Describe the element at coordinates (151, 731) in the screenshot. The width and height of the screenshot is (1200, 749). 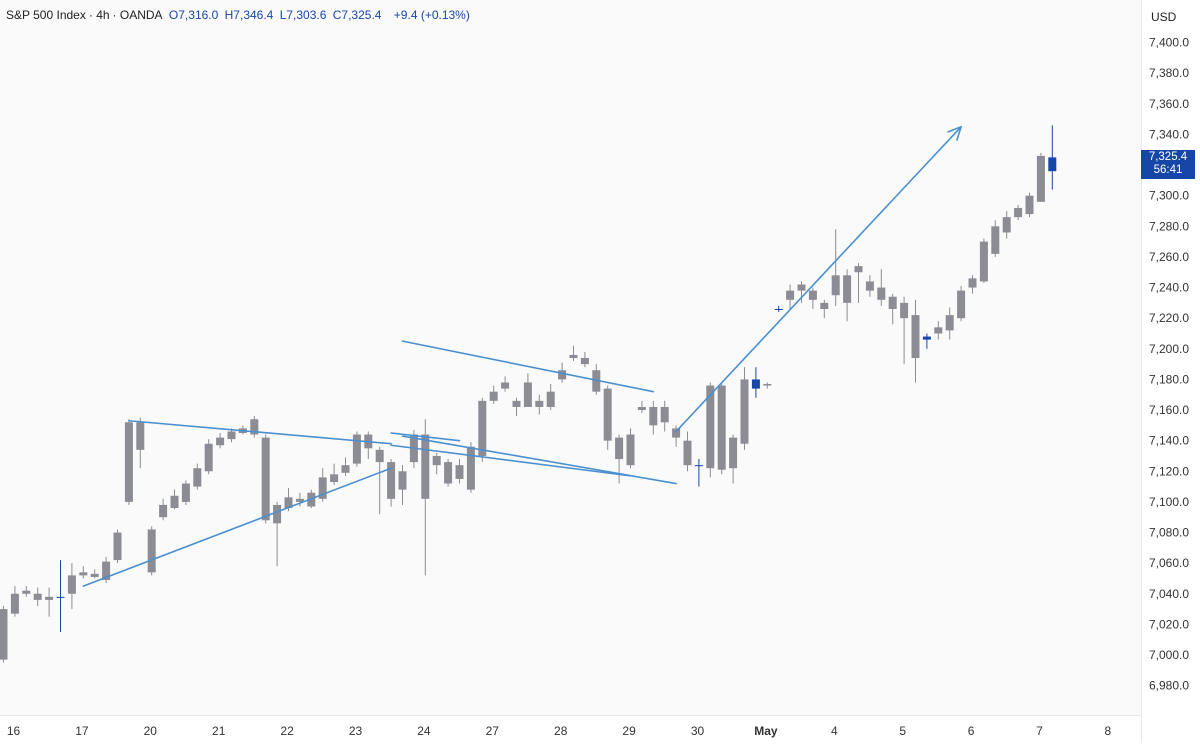
I see `time-tick-label: 20` at that location.